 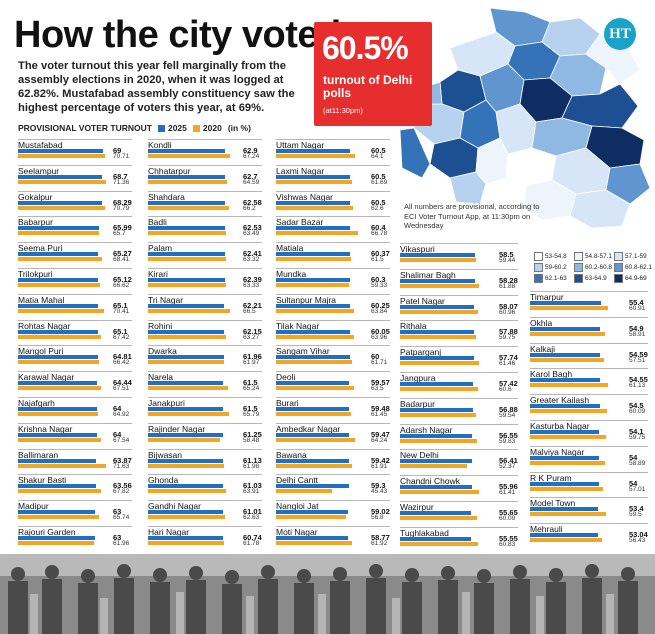 What do you see at coordinates (121, 466) in the screenshot?
I see `value-2020: 71.63` at bounding box center [121, 466].